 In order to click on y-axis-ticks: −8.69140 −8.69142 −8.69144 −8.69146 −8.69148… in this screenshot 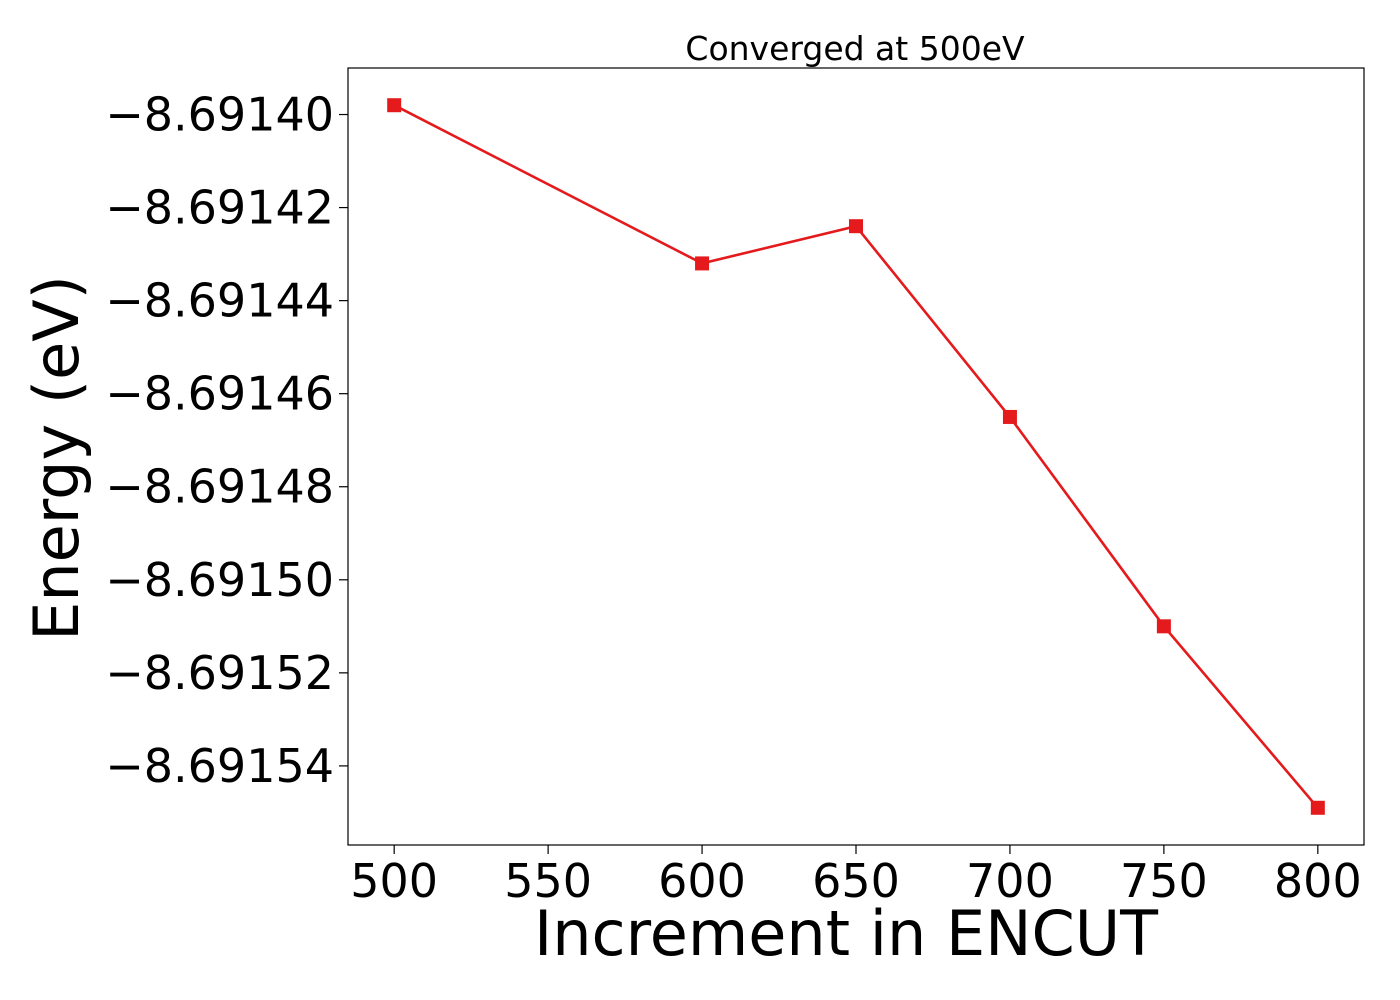, I will do `click(226, 440)`.